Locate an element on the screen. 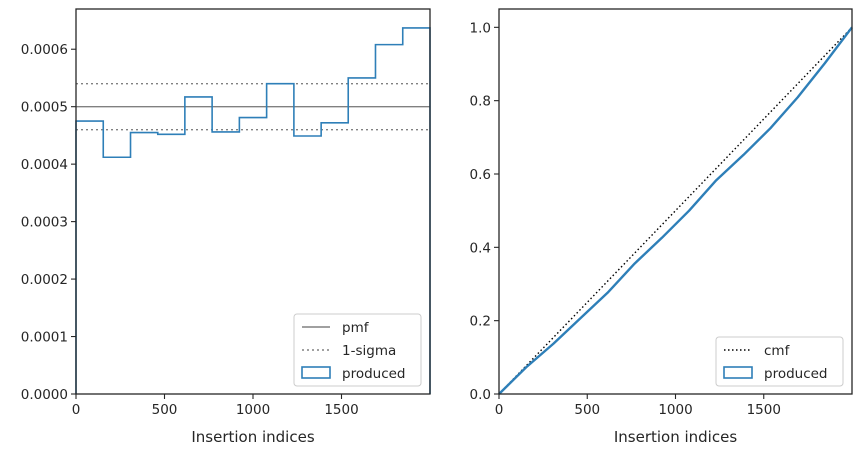 This screenshot has width=861, height=453. y-axis-ticks: 0.0 0.2 0.4 0.6 0.8 1.0 is located at coordinates (484, 211).